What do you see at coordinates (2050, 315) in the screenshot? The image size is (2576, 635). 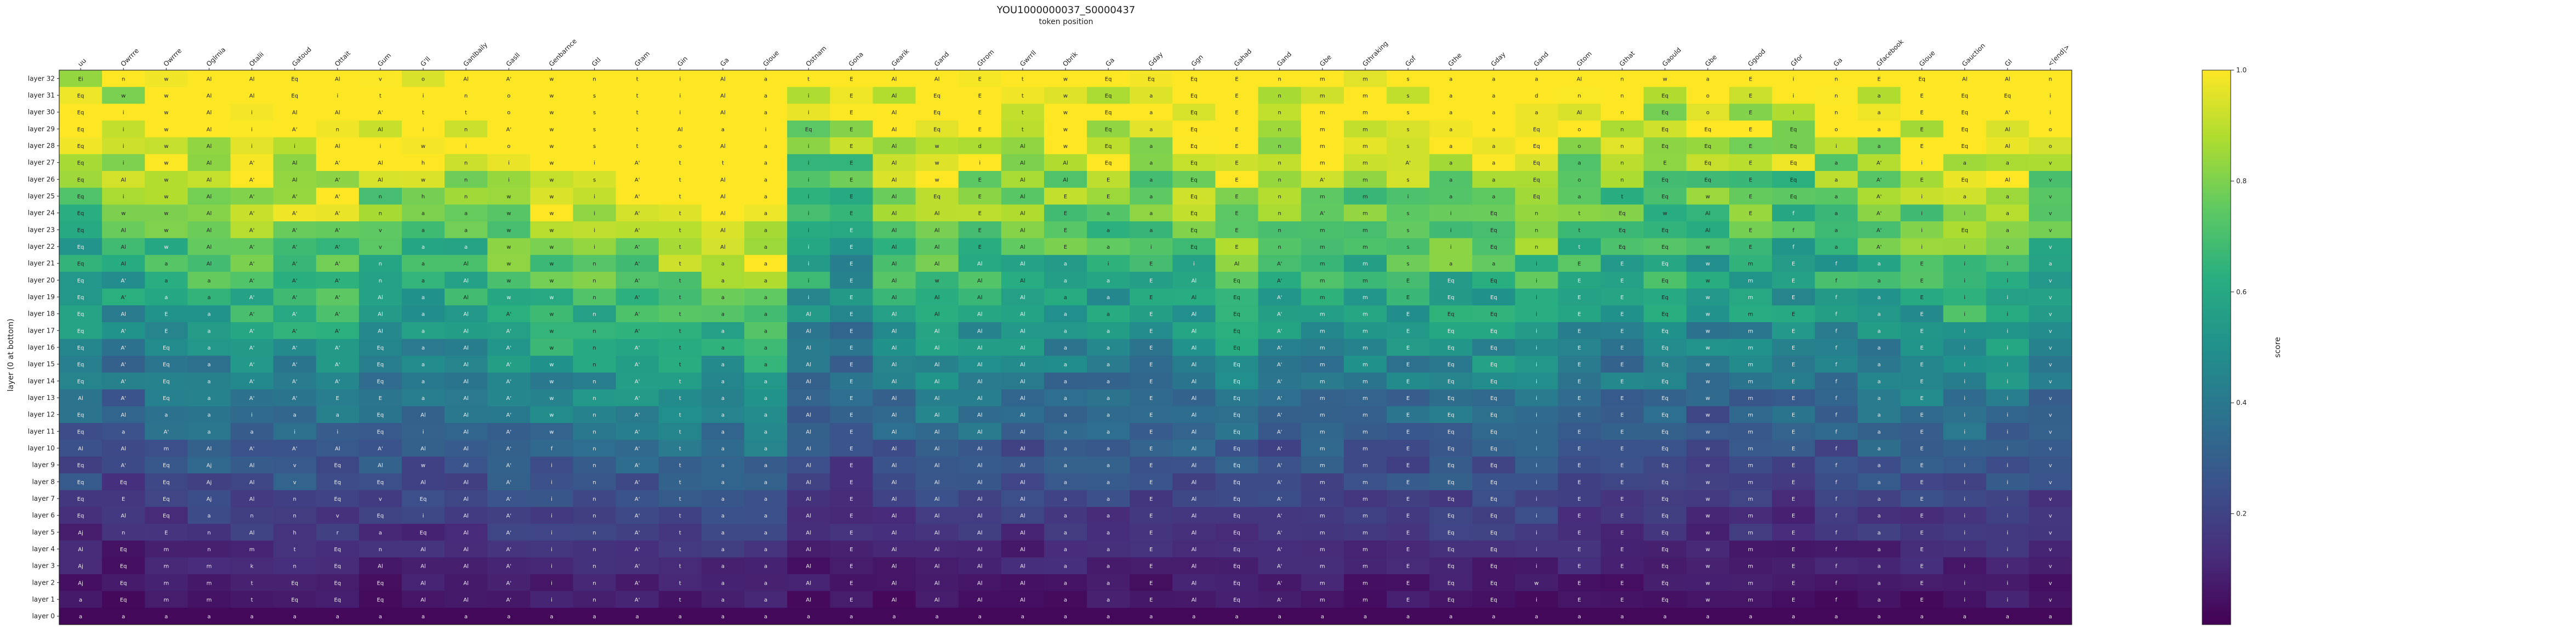 I see `heatmap-cell-text: v` at bounding box center [2050, 315].